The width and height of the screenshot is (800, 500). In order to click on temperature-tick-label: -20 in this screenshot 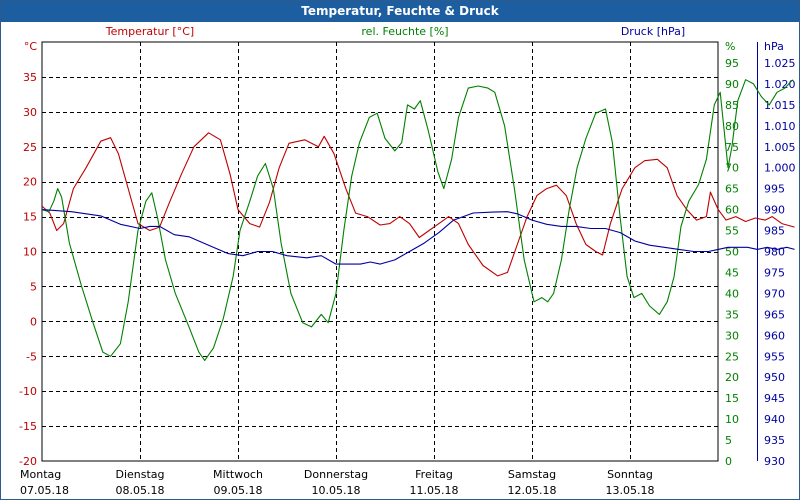, I will do `click(28, 461)`.